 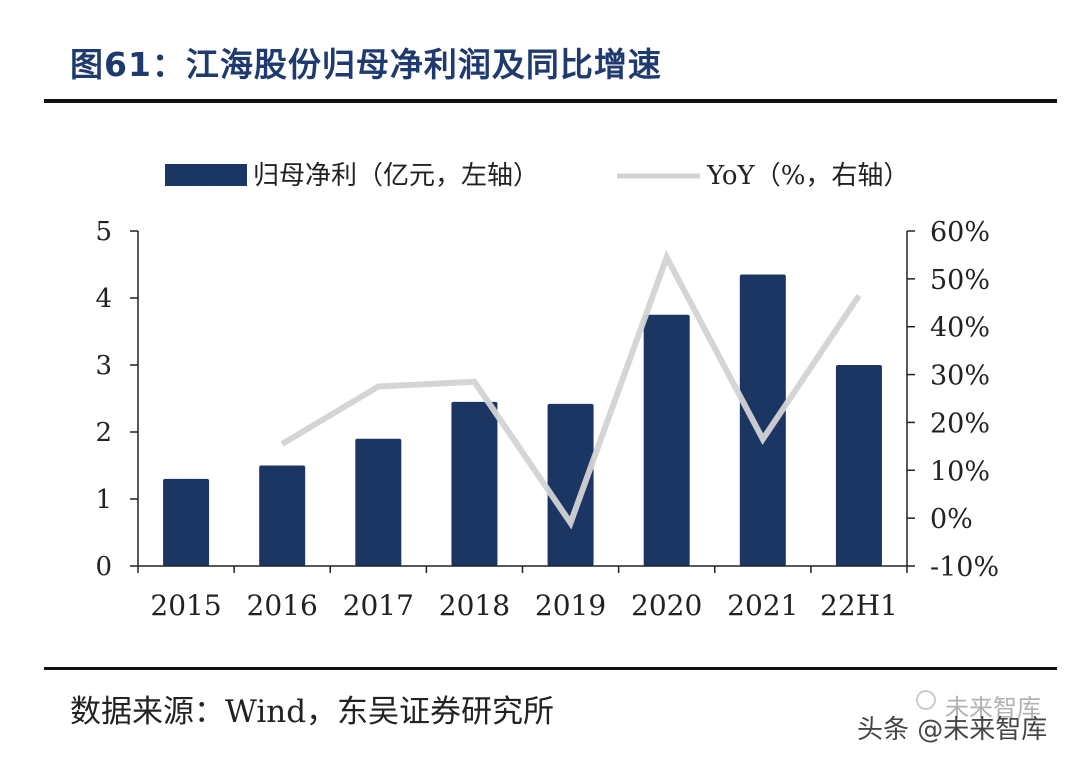 I want to click on y-left-tick-label: 2, so click(x=103, y=433).